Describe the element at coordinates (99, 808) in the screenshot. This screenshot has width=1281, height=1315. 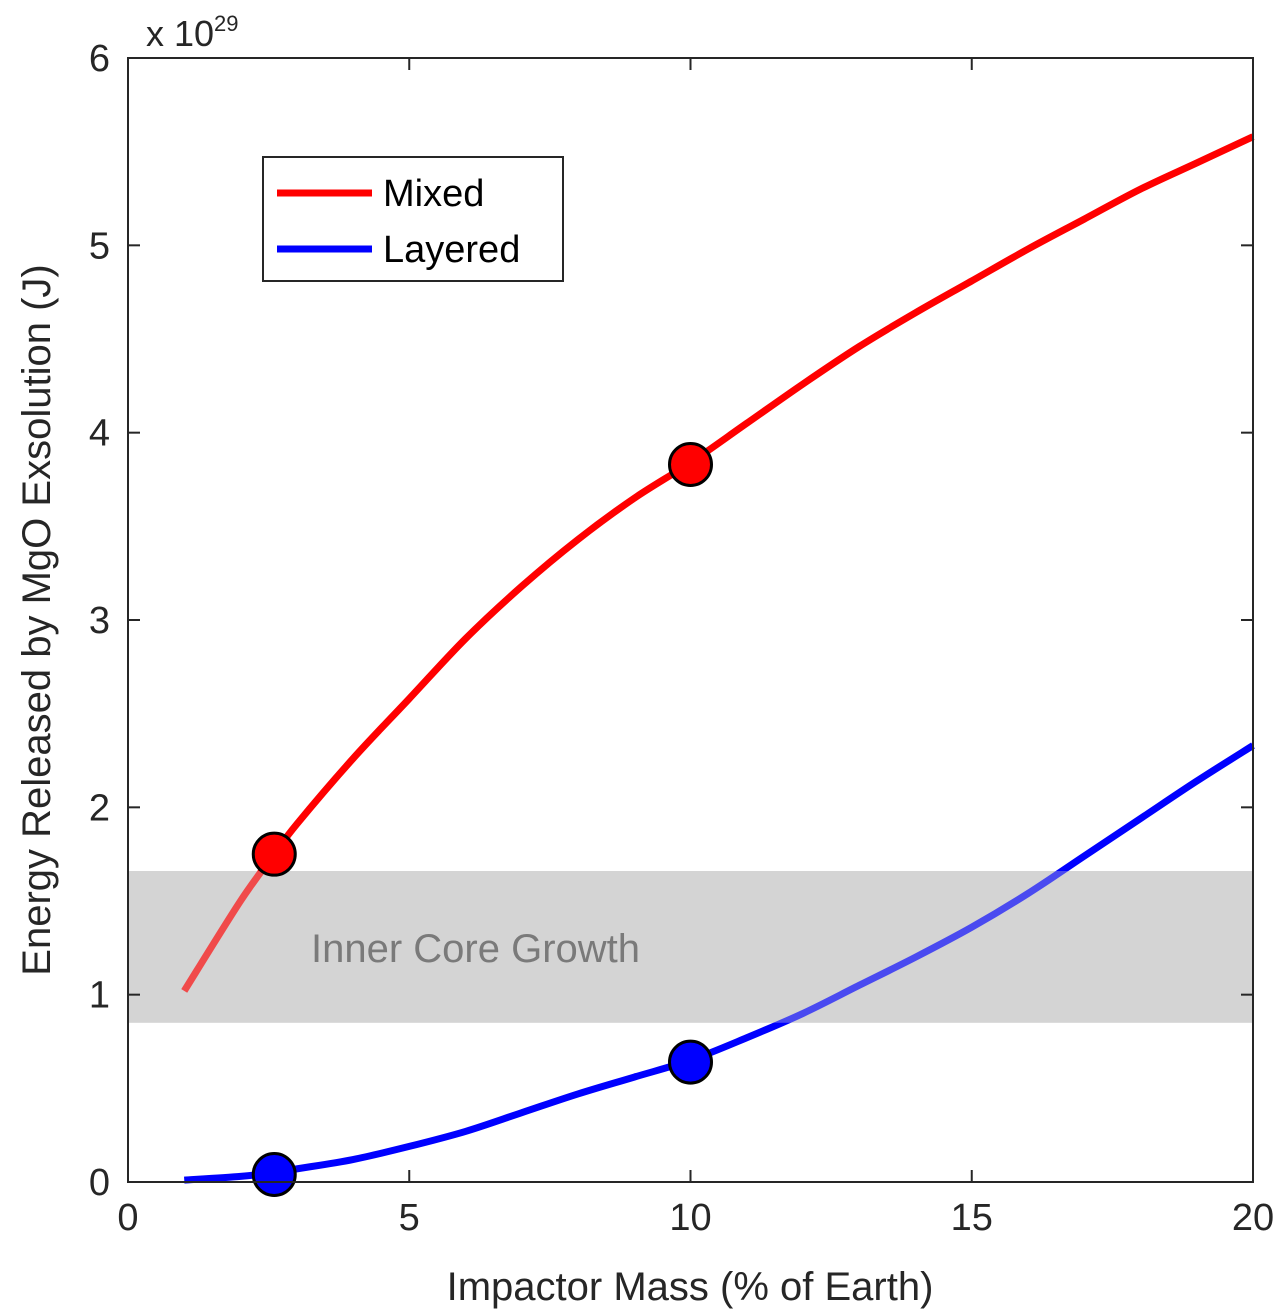
I see `y-tick-label: 2` at that location.